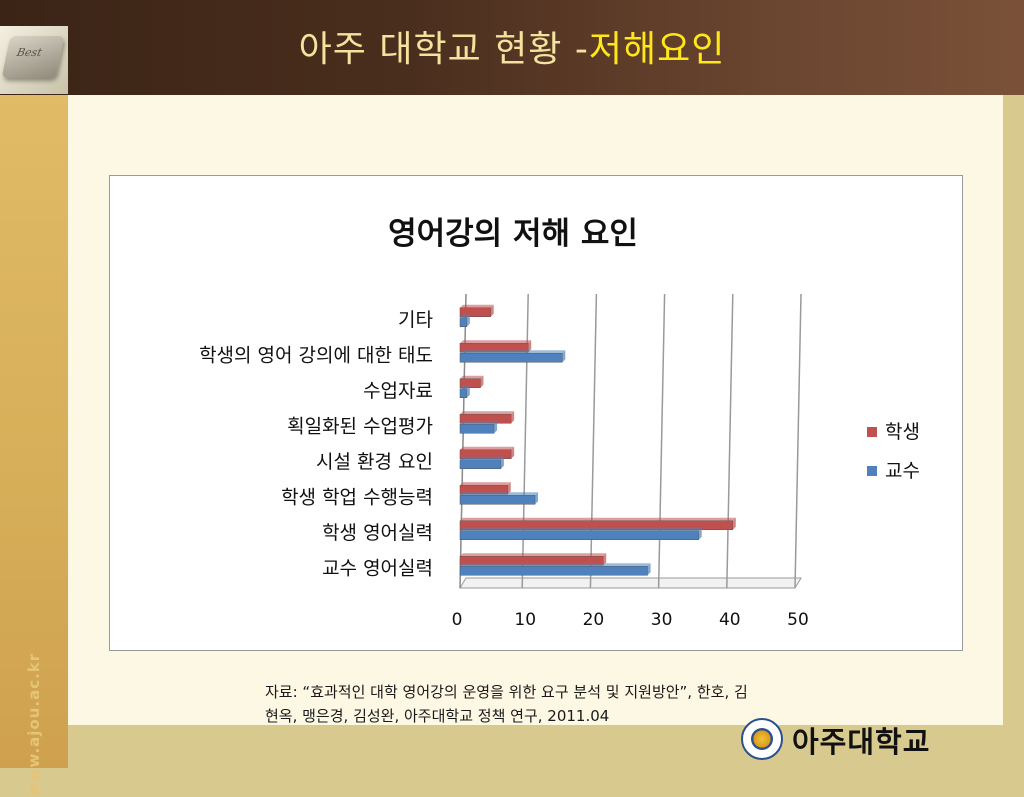 Image resolution: width=1024 pixels, height=797 pixels. Describe the element at coordinates (798, 620) in the screenshot. I see `x-tick-label: 50` at that location.